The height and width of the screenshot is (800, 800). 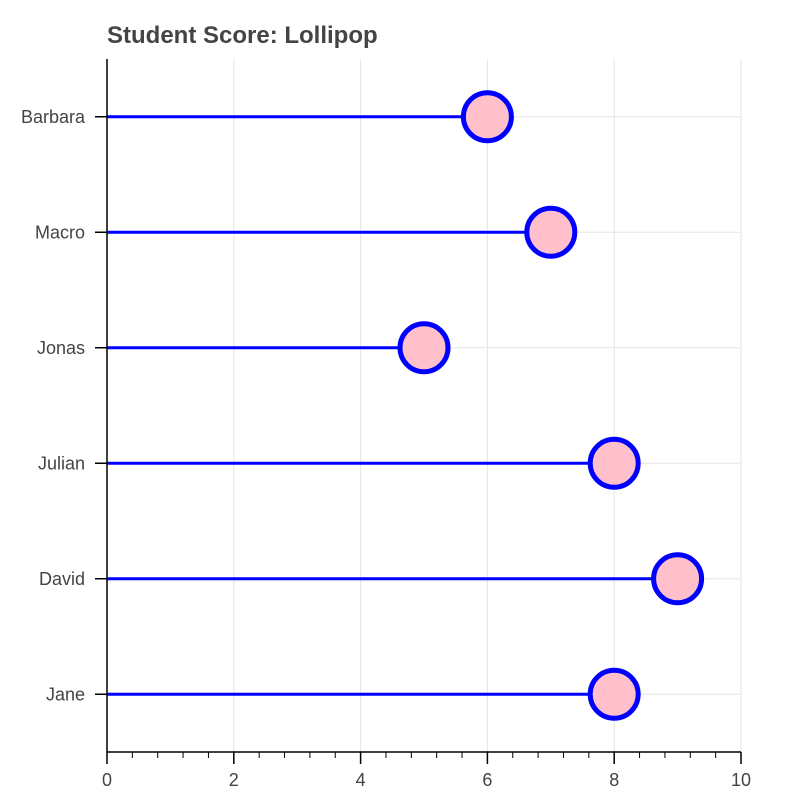 What do you see at coordinates (242, 35) in the screenshot?
I see `chart-title: Student Score: Lollipop` at bounding box center [242, 35].